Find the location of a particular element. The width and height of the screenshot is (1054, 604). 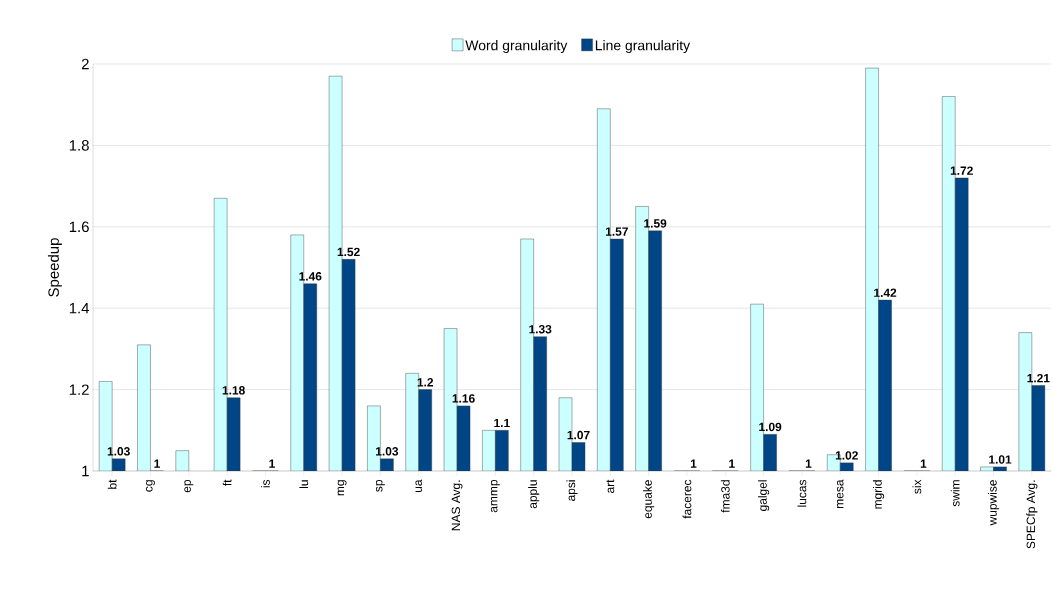

x-tick-label: swim is located at coordinates (955, 493).